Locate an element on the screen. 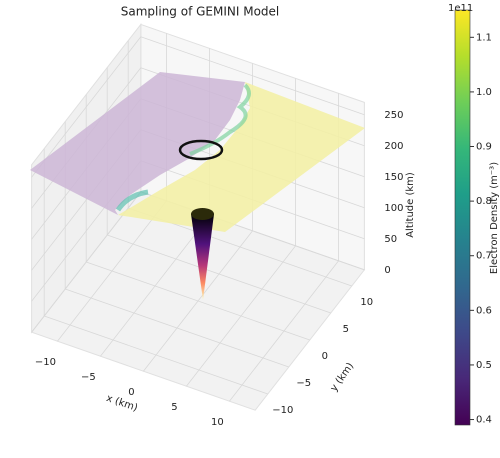 This screenshot has width=500, height=458. colorbar is located at coordinates (462, 217).